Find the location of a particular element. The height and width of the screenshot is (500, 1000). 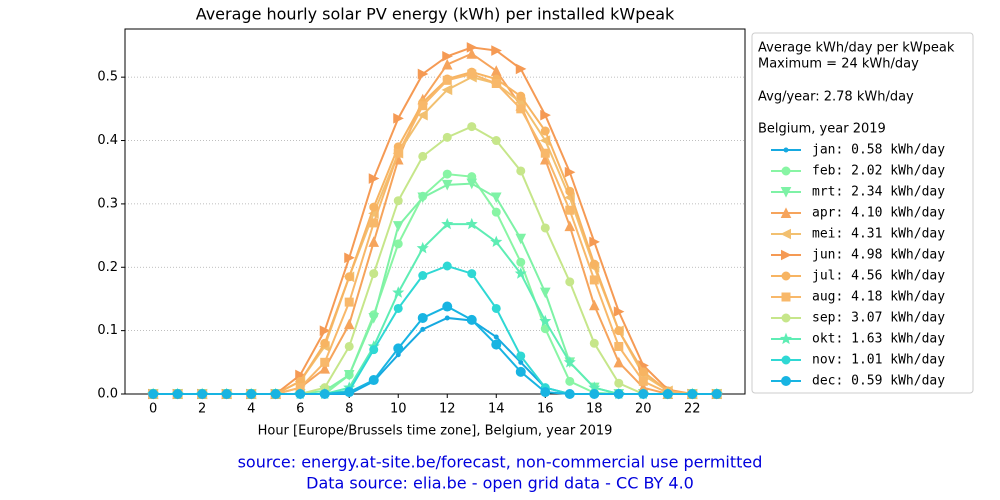

x-tick-label: 6 is located at coordinates (300, 409).